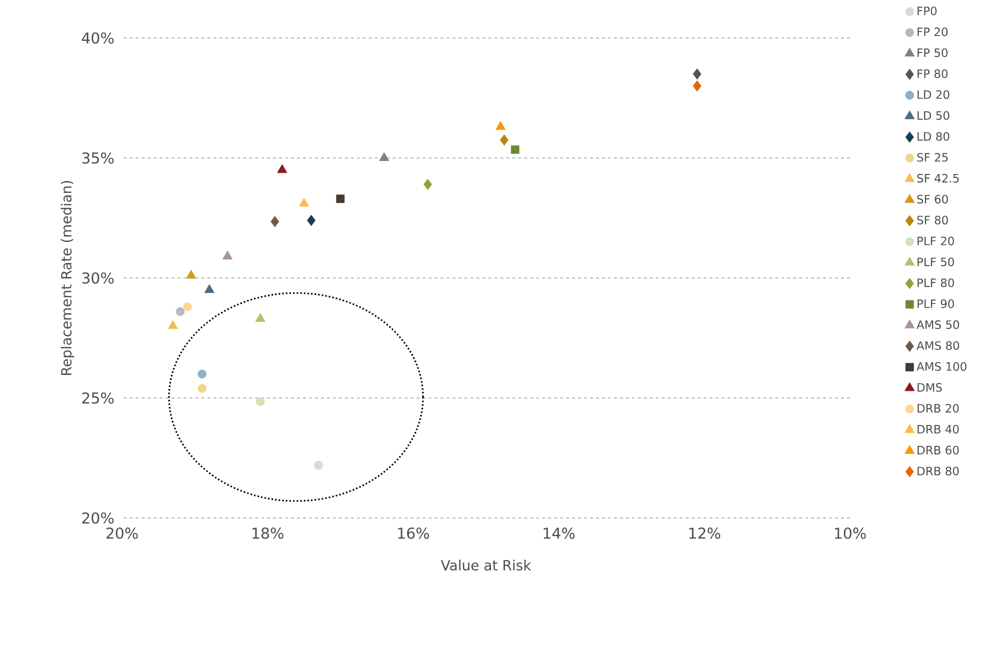 The width and height of the screenshot is (998, 648). Describe the element at coordinates (938, 450) in the screenshot. I see `legend-label: DRB 60` at that location.